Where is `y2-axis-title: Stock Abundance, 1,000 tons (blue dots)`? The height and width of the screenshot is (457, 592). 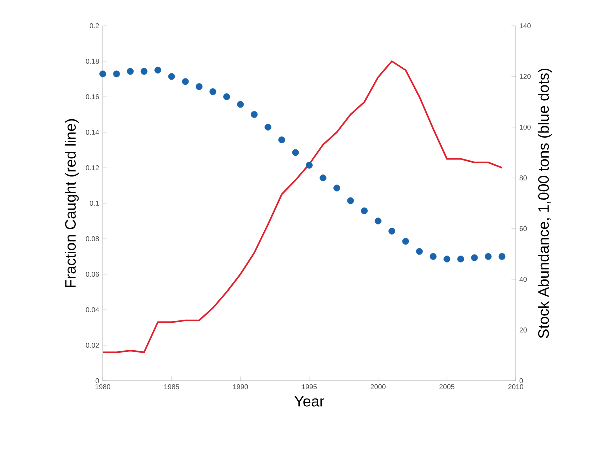 y2-axis-title: Stock Abundance, 1,000 tons (blue dots) is located at coordinates (545, 203).